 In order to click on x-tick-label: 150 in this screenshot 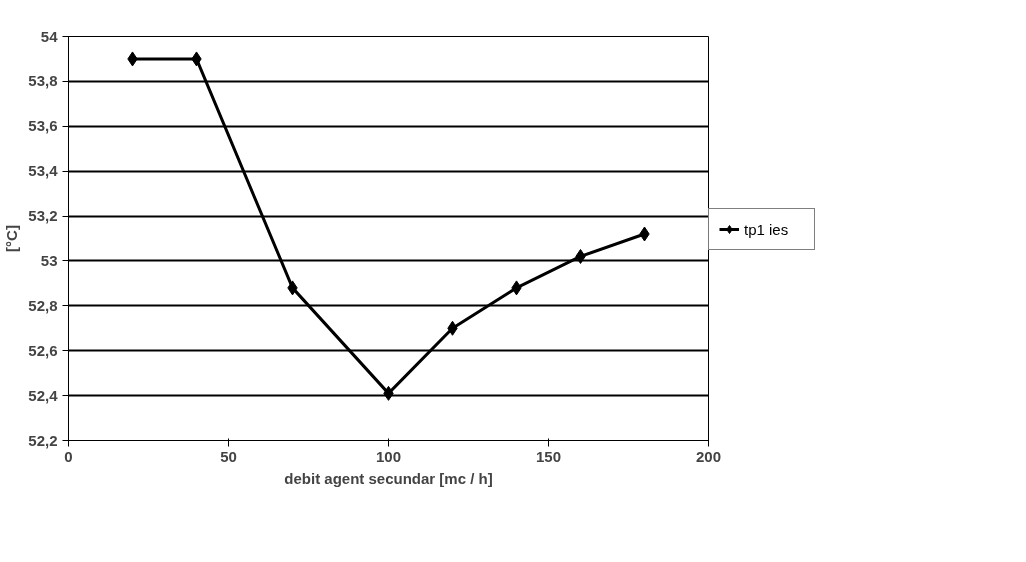, I will do `click(548, 456)`.